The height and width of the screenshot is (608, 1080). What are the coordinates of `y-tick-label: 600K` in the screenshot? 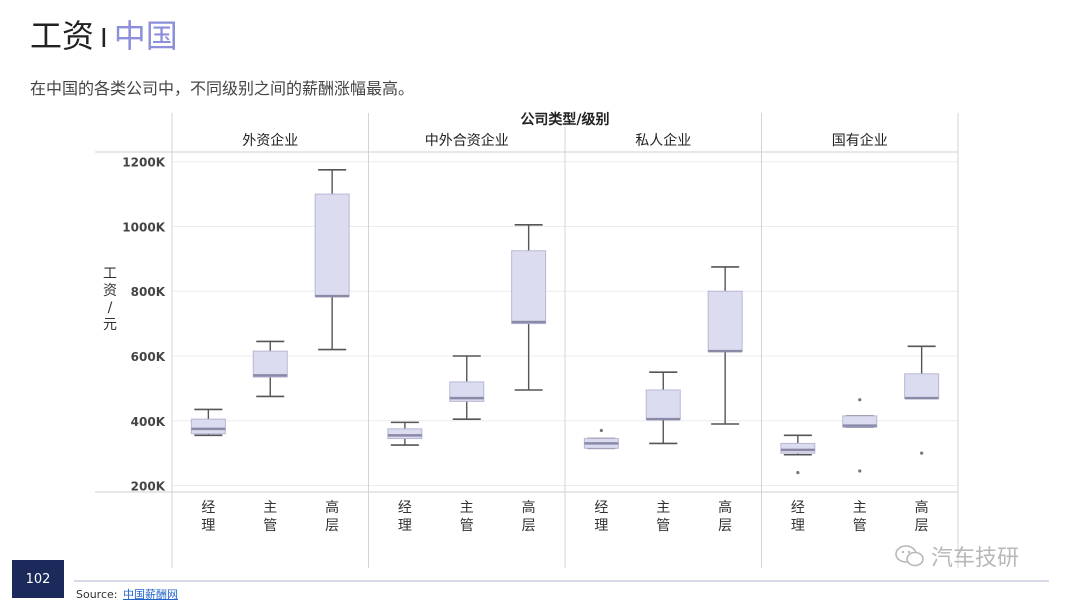 It's located at (148, 357).